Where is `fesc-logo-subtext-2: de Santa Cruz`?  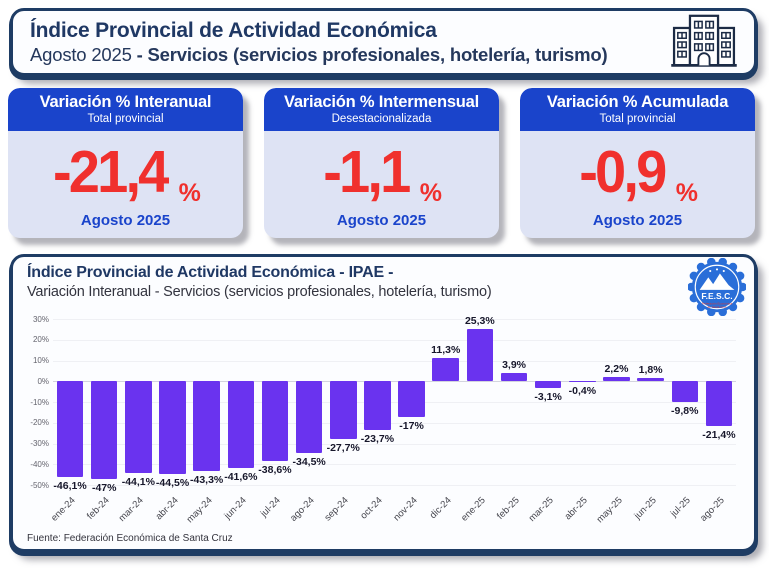
fesc-logo-subtext-2: de Santa Cruz is located at coordinates (717, 307).